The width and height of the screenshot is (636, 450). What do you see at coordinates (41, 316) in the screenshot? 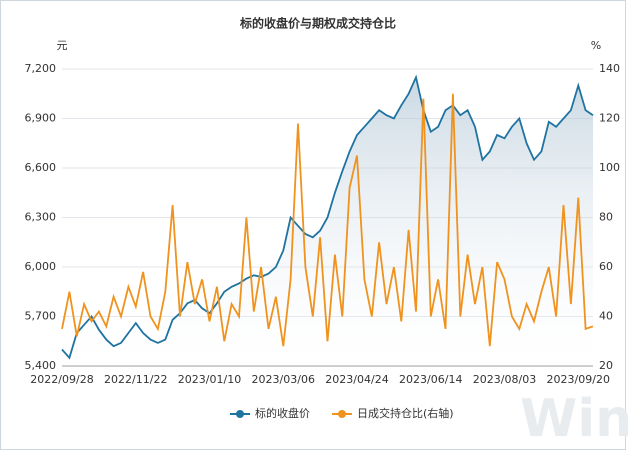
I see `y-tick-label: 5,700` at bounding box center [41, 316].